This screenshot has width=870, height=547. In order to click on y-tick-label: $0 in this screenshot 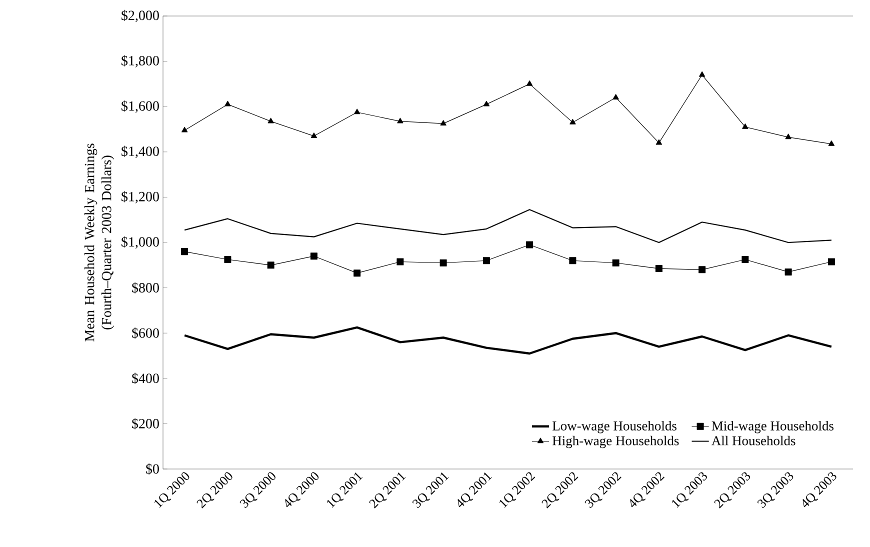, I will do `click(152, 469)`.